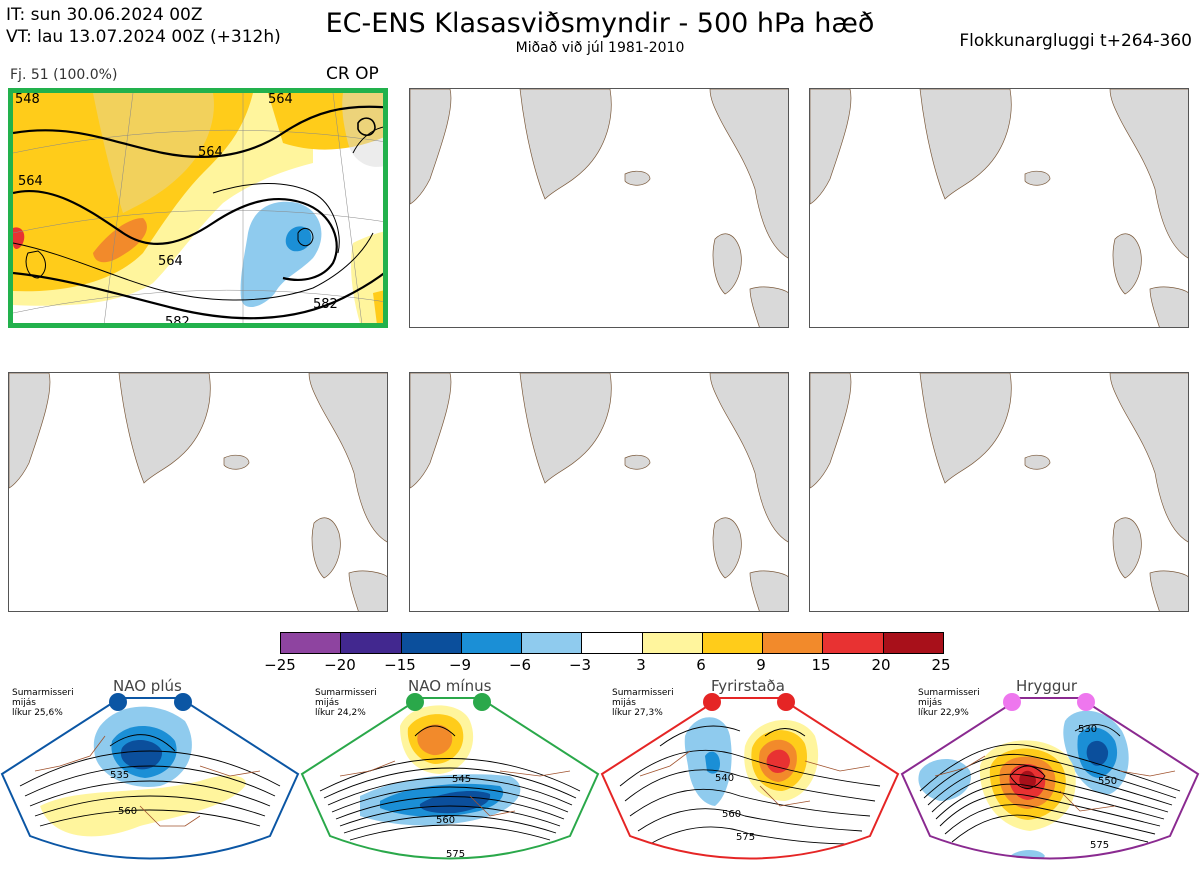 The width and height of the screenshot is (1200, 871). Describe the element at coordinates (27, 100) in the screenshot. I see `contour-label: 548` at that location.